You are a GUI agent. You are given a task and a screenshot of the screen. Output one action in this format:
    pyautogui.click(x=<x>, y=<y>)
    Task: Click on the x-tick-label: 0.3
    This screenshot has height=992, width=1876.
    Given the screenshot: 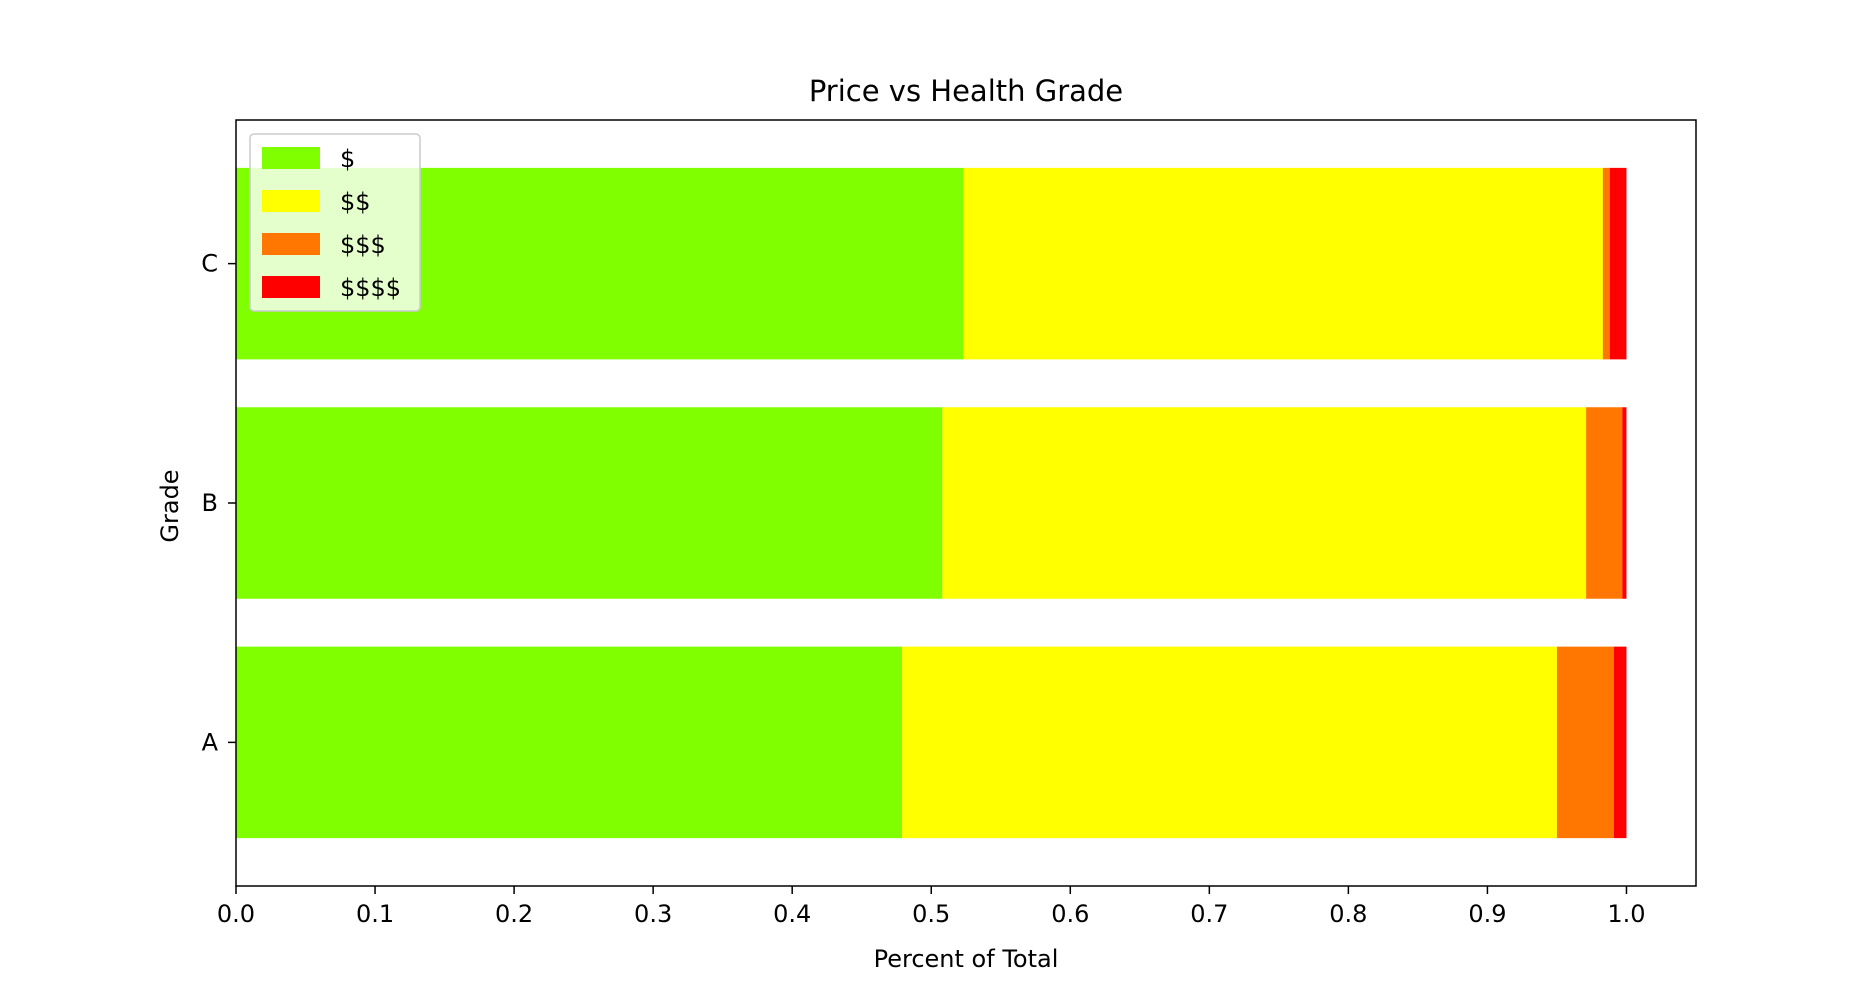 What is the action you would take?
    pyautogui.click(x=653, y=914)
    